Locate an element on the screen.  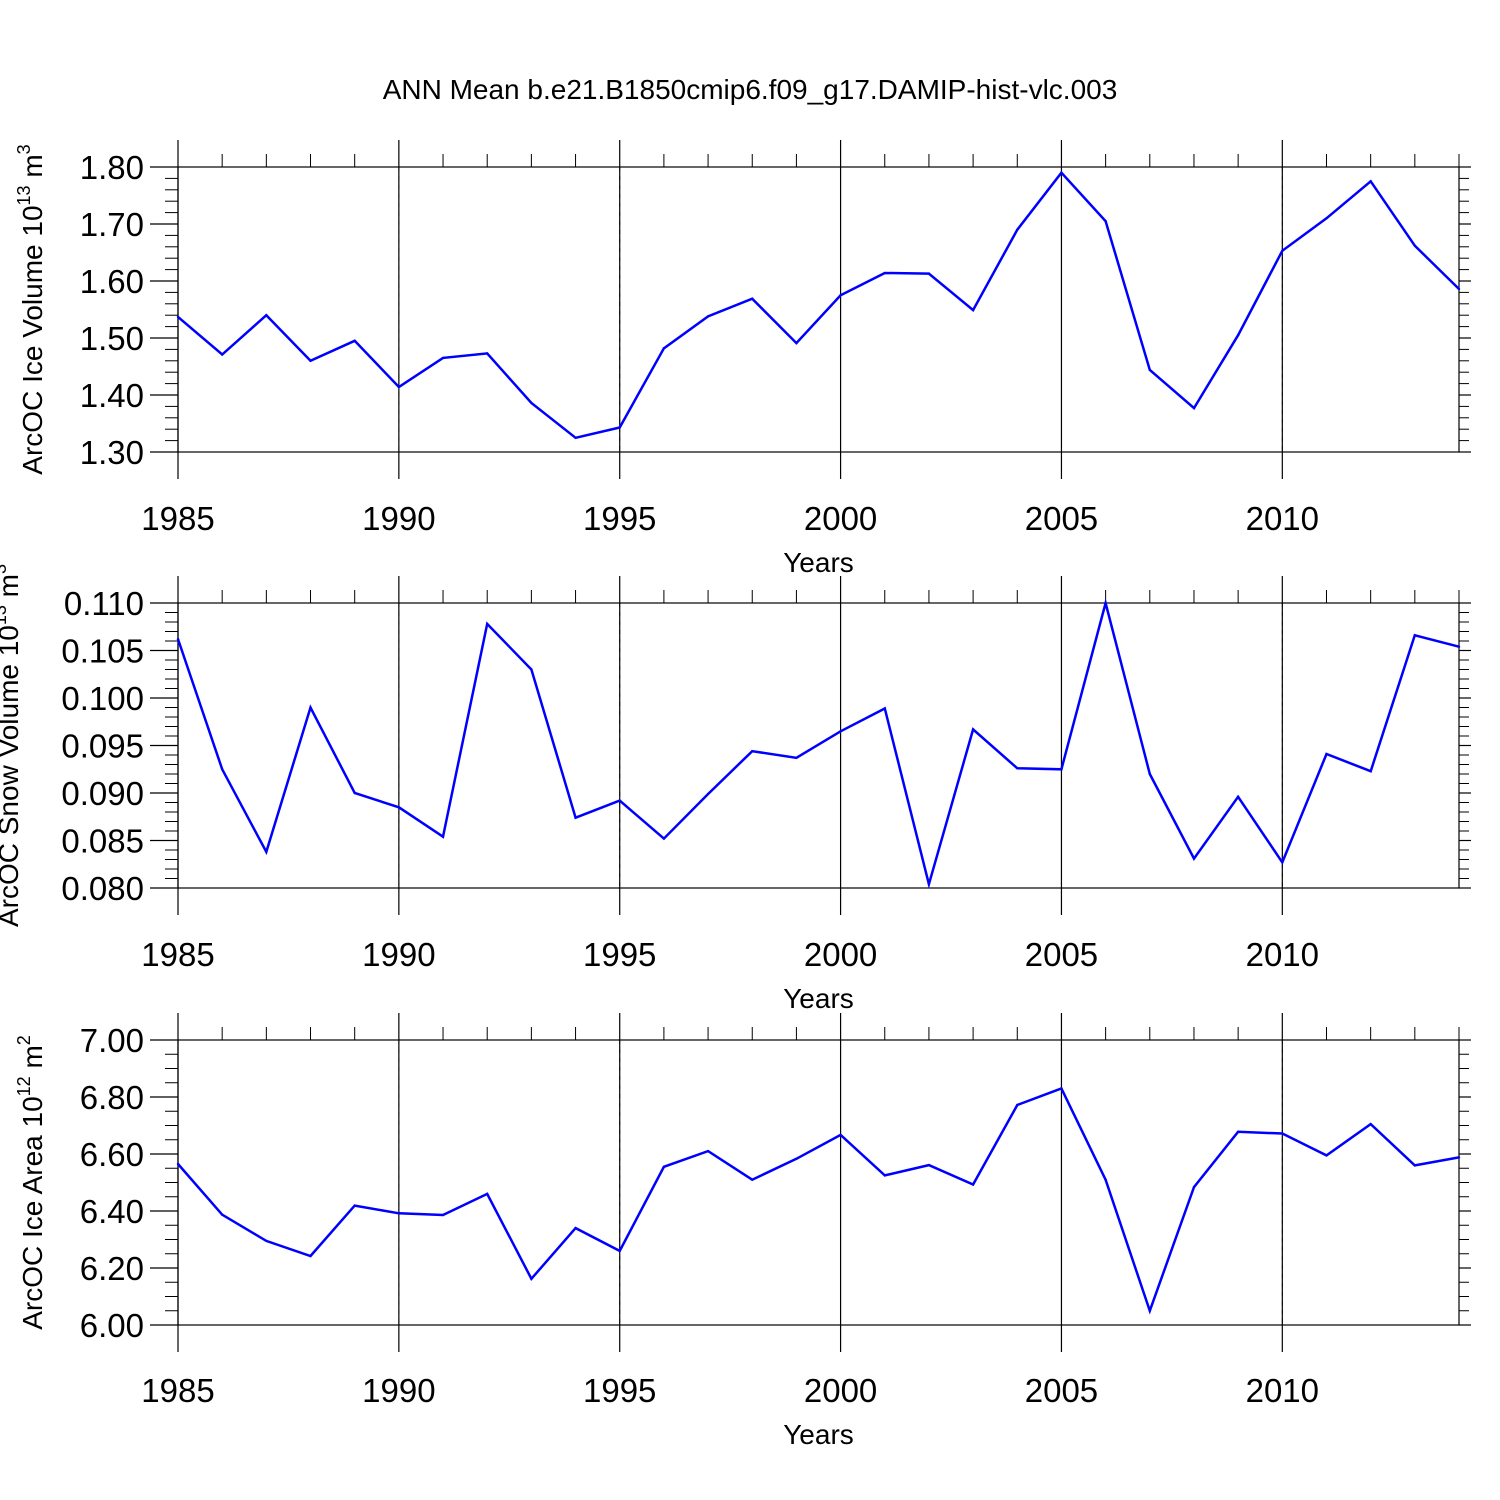
y-tick-label: 6.80 is located at coordinates (112, 1097).